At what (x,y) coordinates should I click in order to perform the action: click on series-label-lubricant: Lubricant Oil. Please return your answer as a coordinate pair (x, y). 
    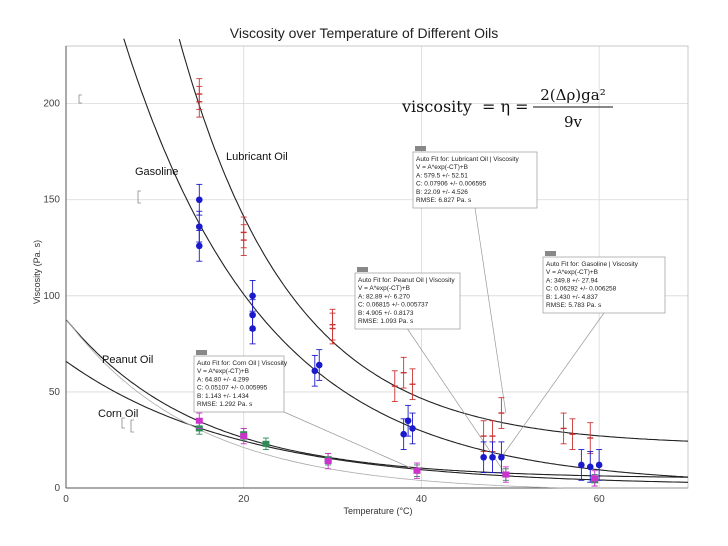
    Looking at the image, I should click on (257, 157).